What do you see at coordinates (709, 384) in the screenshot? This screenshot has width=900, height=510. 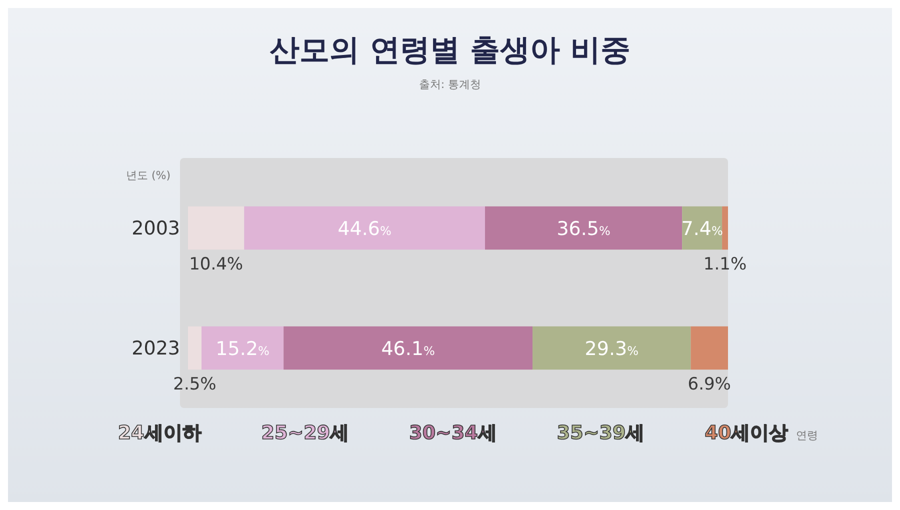 I see `data-label: 6.9%` at bounding box center [709, 384].